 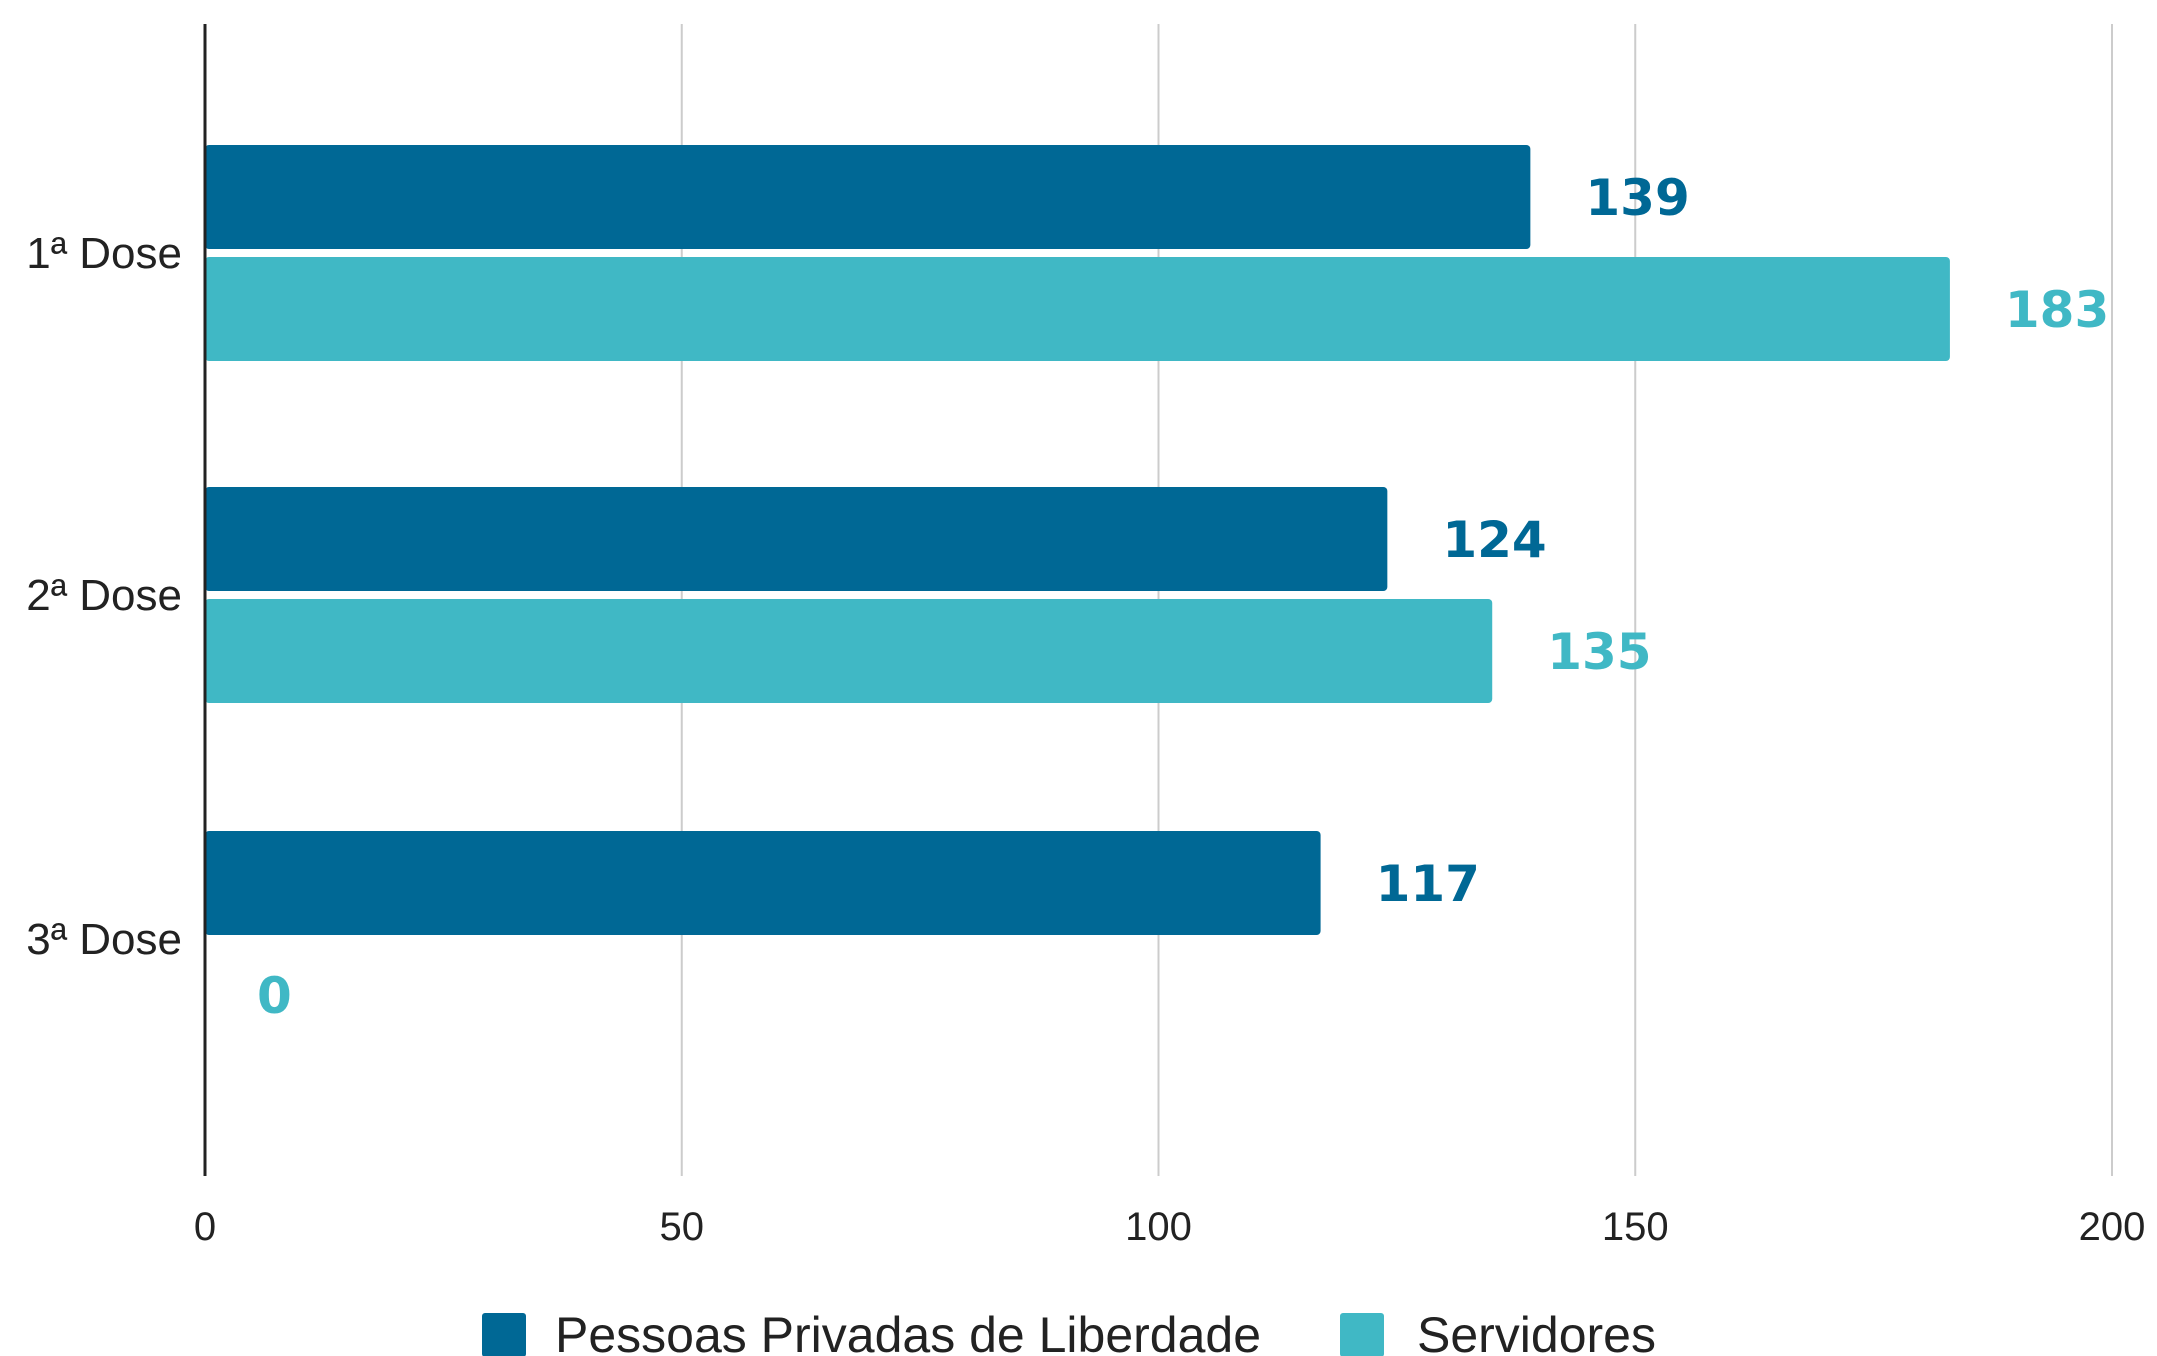 I want to click on legend: Pessoas Privadas de Liberdade Servidores, so click(x=1069, y=1331).